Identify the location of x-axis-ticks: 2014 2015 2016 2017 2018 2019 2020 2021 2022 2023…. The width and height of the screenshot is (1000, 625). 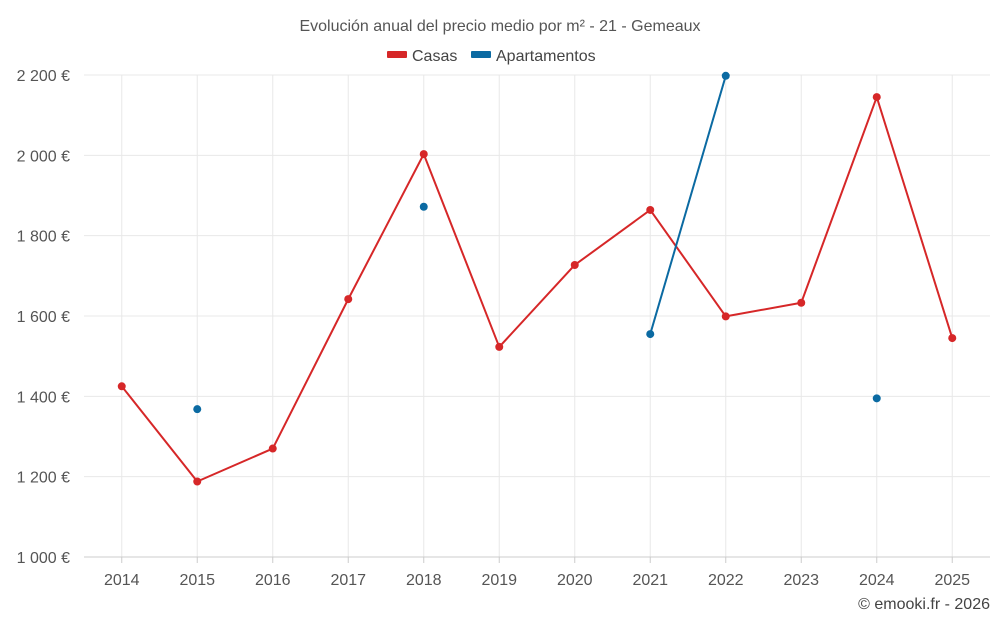
(537, 573).